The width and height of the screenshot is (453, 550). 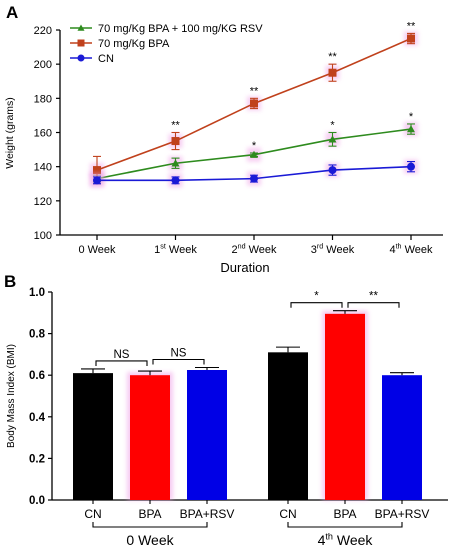 I want to click on panel-a-y-label: Weight (grams), so click(x=10, y=133).